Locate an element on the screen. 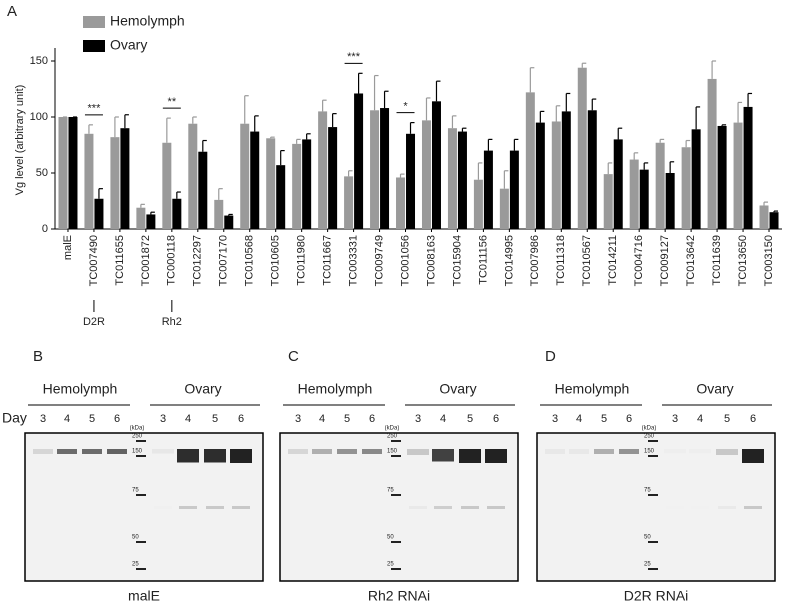  gel-caption: D2R RNAi is located at coordinates (656, 596).